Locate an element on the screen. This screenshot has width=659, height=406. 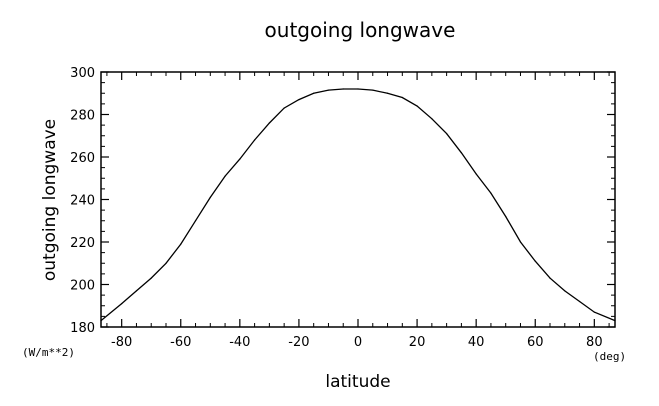
x-tick-label: 20 is located at coordinates (417, 342).